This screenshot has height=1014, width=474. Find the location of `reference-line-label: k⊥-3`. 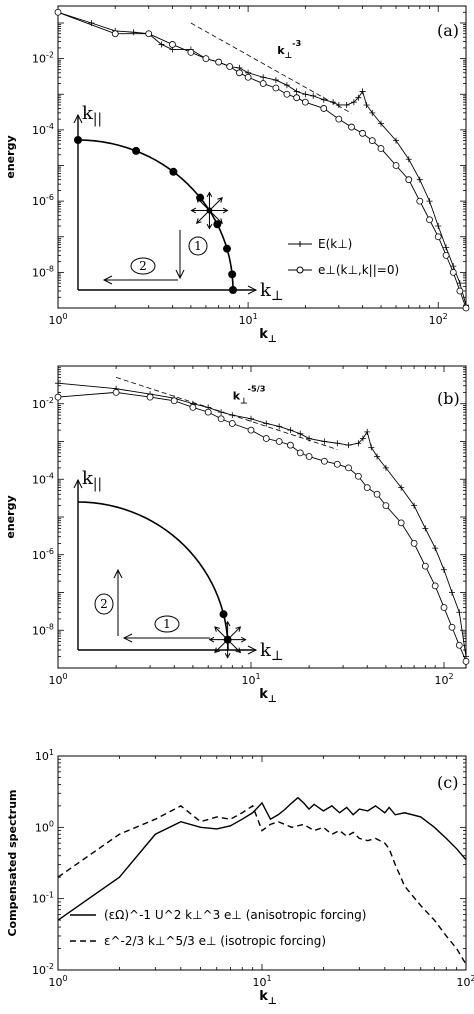

reference-line-label: k⊥-3 is located at coordinates (289, 49).